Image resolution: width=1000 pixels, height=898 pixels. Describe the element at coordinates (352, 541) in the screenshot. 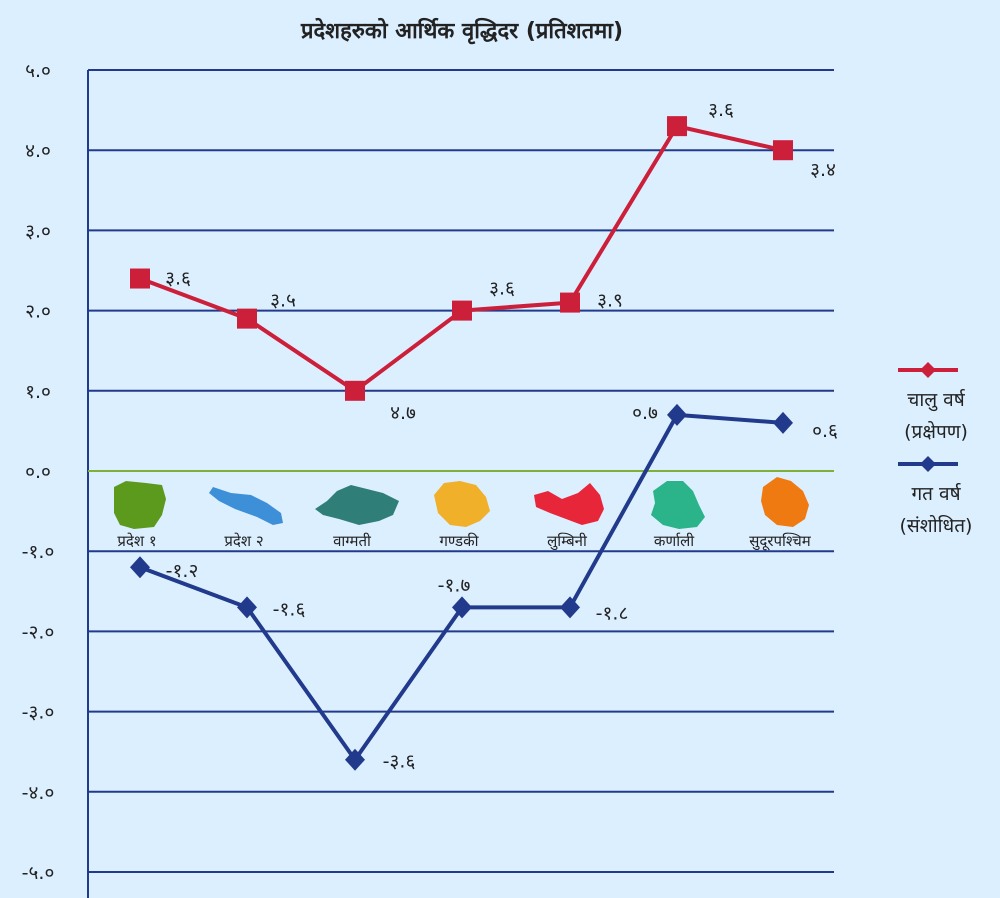

I see `category-label: वाग्मती` at that location.